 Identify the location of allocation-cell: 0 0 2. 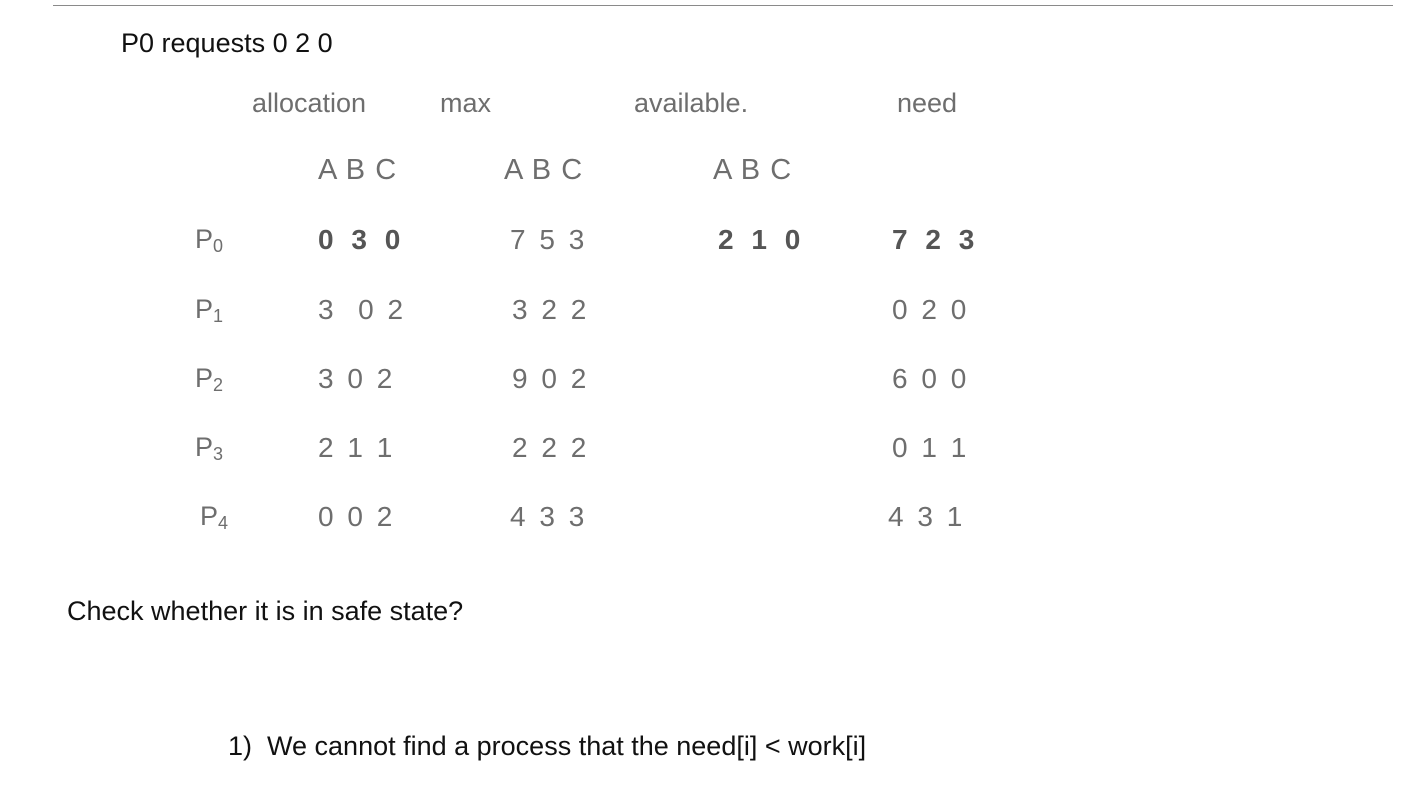
(357, 516).